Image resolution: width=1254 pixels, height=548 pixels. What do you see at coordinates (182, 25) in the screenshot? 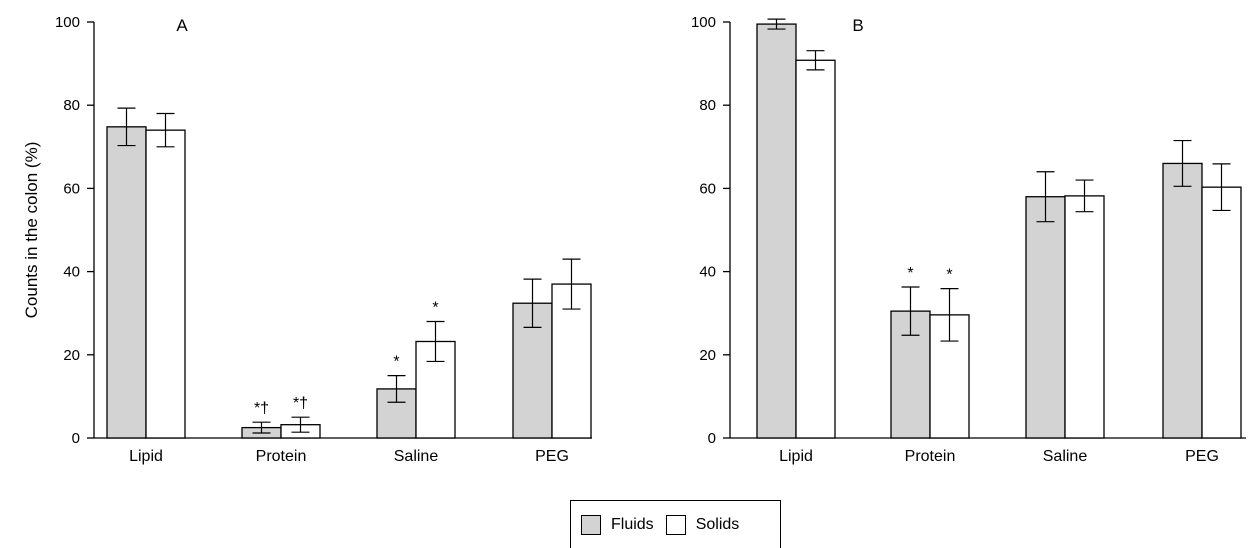
I see `panel-a-letter: A` at bounding box center [182, 25].